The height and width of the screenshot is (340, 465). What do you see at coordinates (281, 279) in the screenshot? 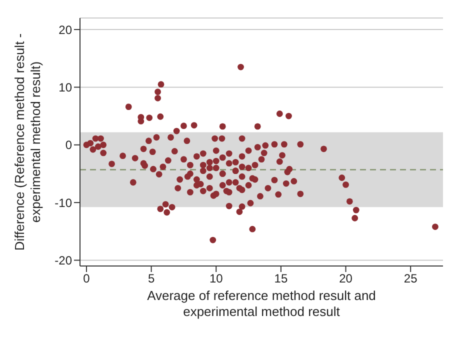
I see `x-tick-label: 15` at bounding box center [281, 279].